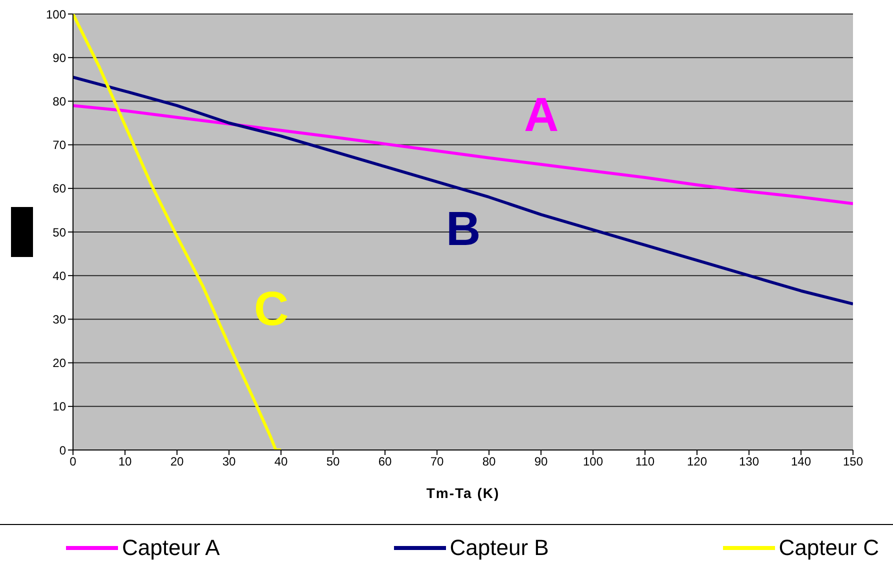  I want to click on x-tick-label: 70, so click(437, 461).